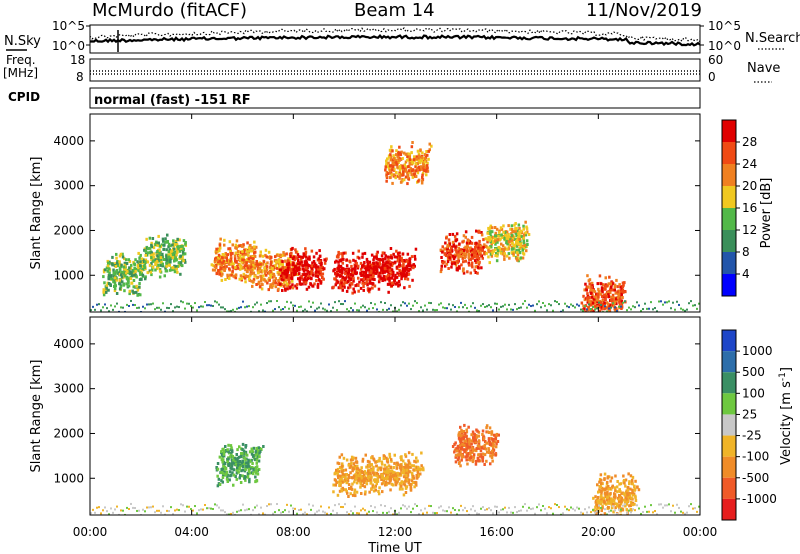 The width and height of the screenshot is (800, 554). Describe the element at coordinates (598, 532) in the screenshot. I see `x-tick-5: 20:00` at that location.